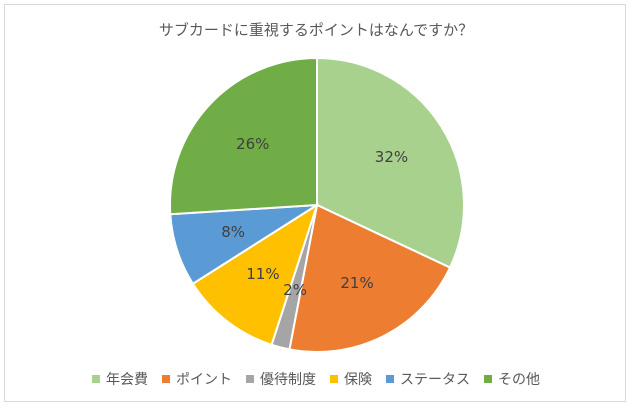 The width and height of the screenshot is (633, 408). What do you see at coordinates (356, 283) in the screenshot?
I see `data-label-2: 21%` at bounding box center [356, 283].